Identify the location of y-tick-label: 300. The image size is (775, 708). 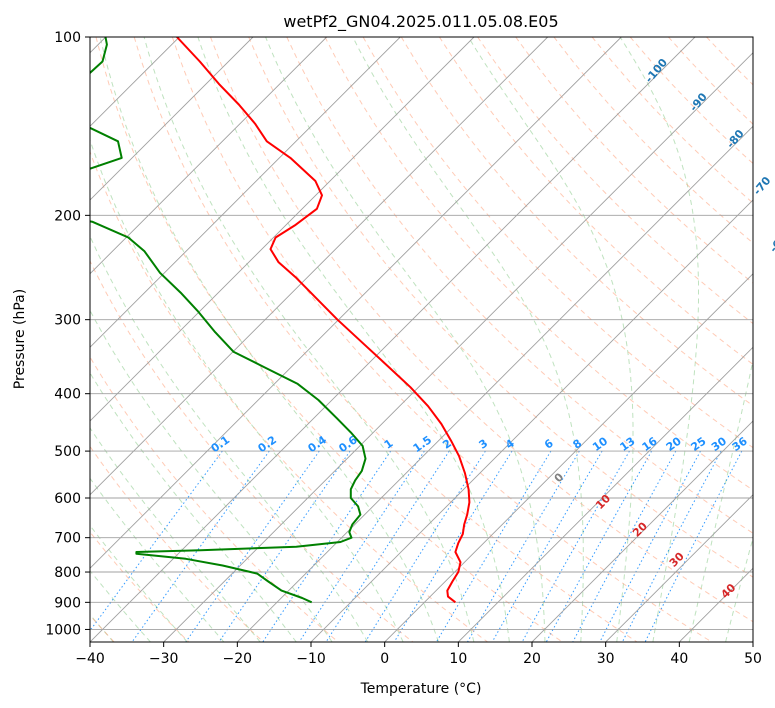
(67, 321).